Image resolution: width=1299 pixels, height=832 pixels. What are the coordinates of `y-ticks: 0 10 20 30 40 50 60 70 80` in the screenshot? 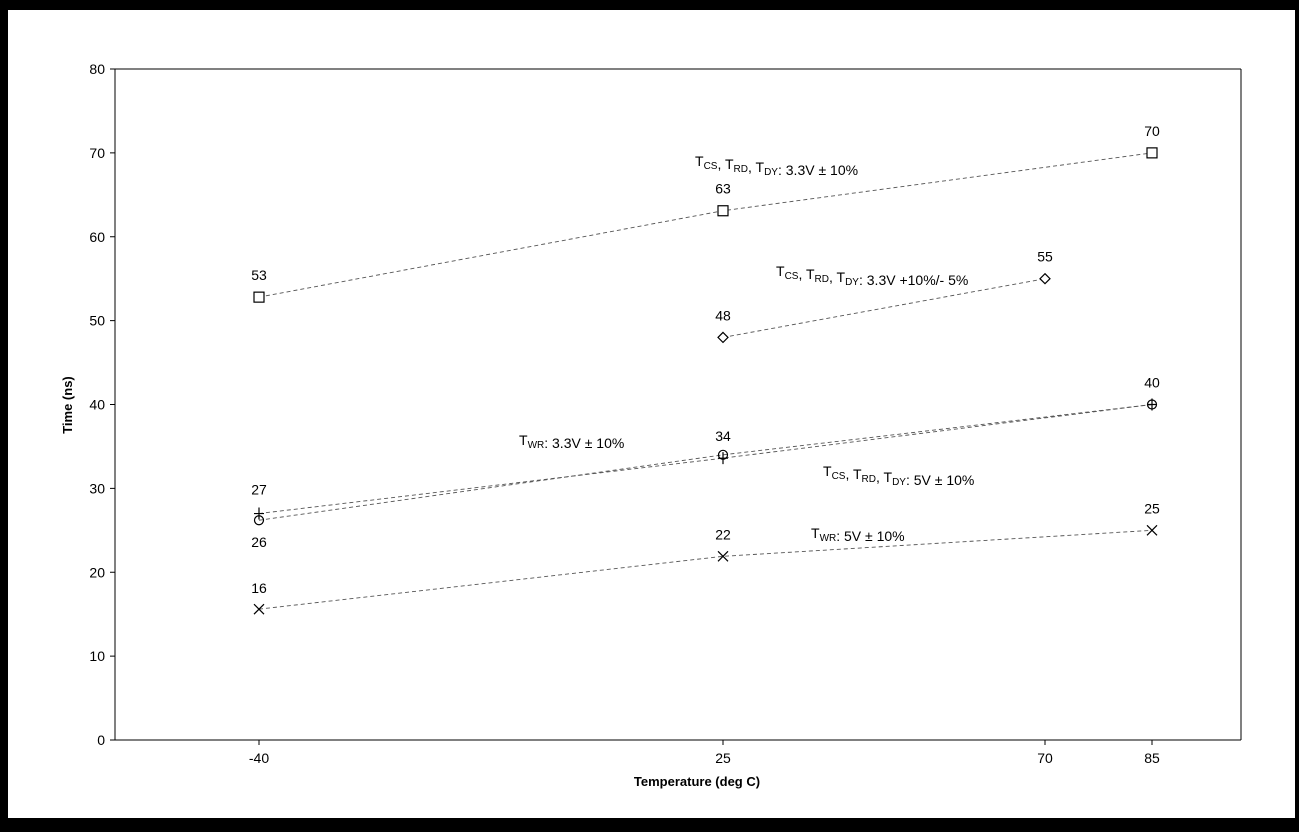 It's located at (102, 404).